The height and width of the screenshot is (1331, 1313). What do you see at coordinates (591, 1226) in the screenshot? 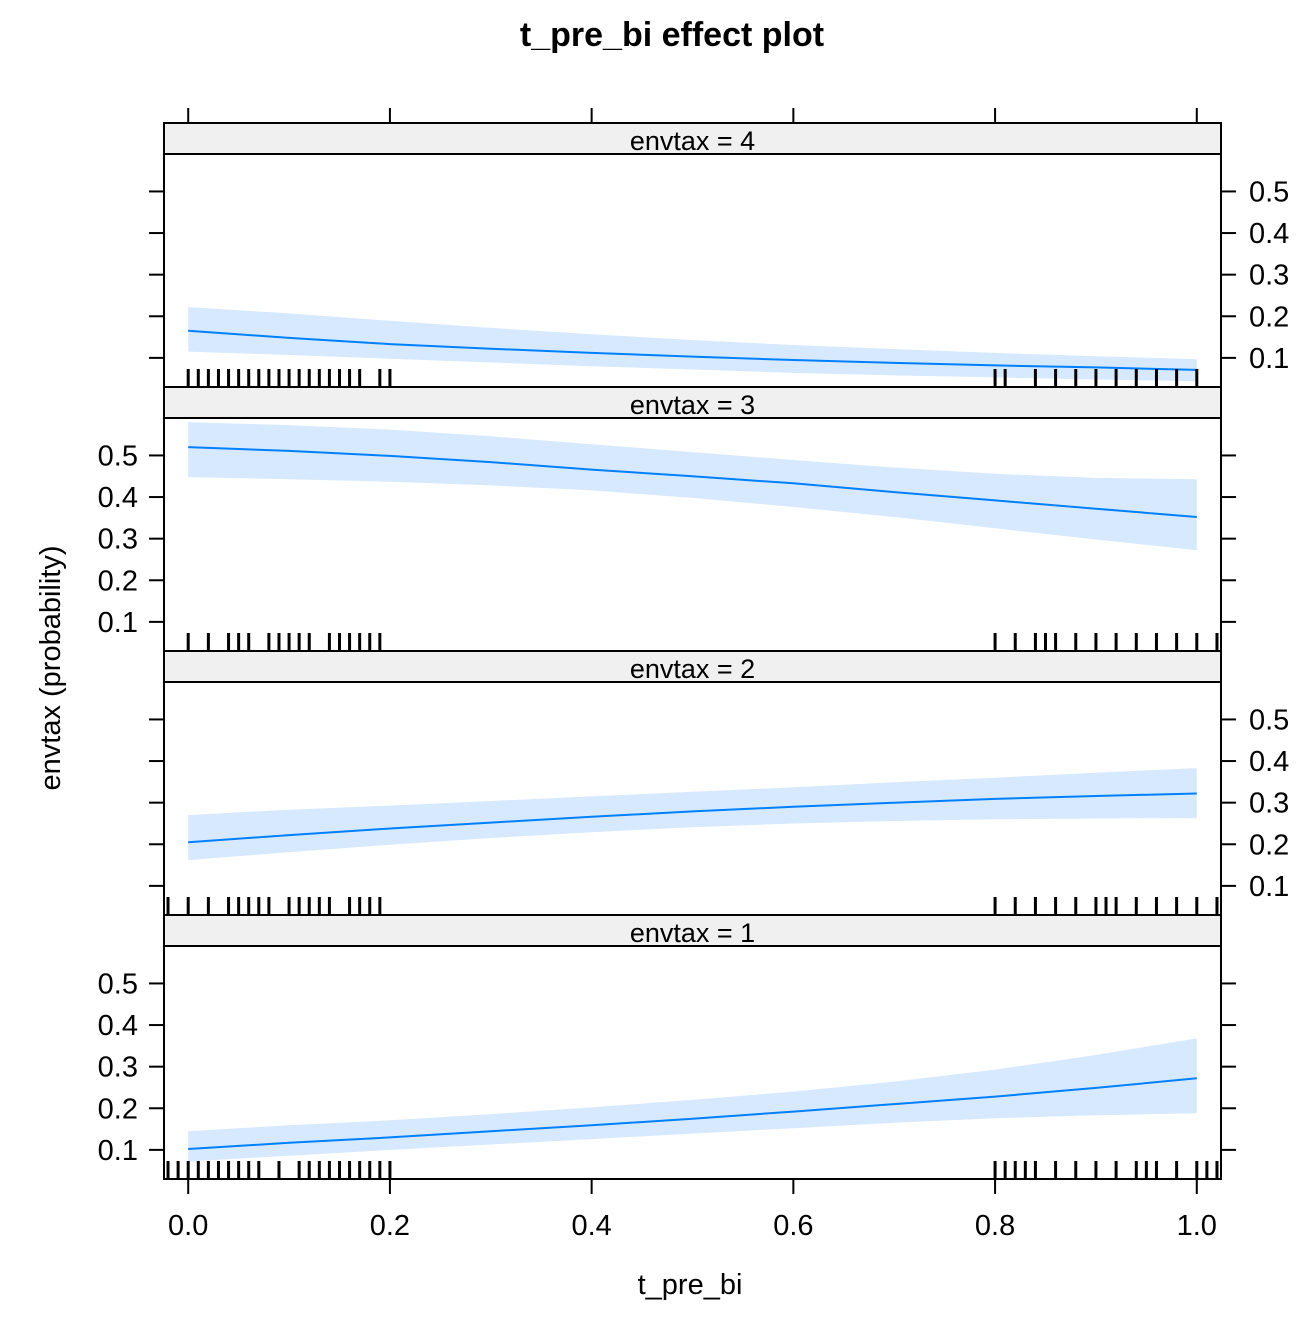
I see `x-tick-label: 0.4` at bounding box center [591, 1226].